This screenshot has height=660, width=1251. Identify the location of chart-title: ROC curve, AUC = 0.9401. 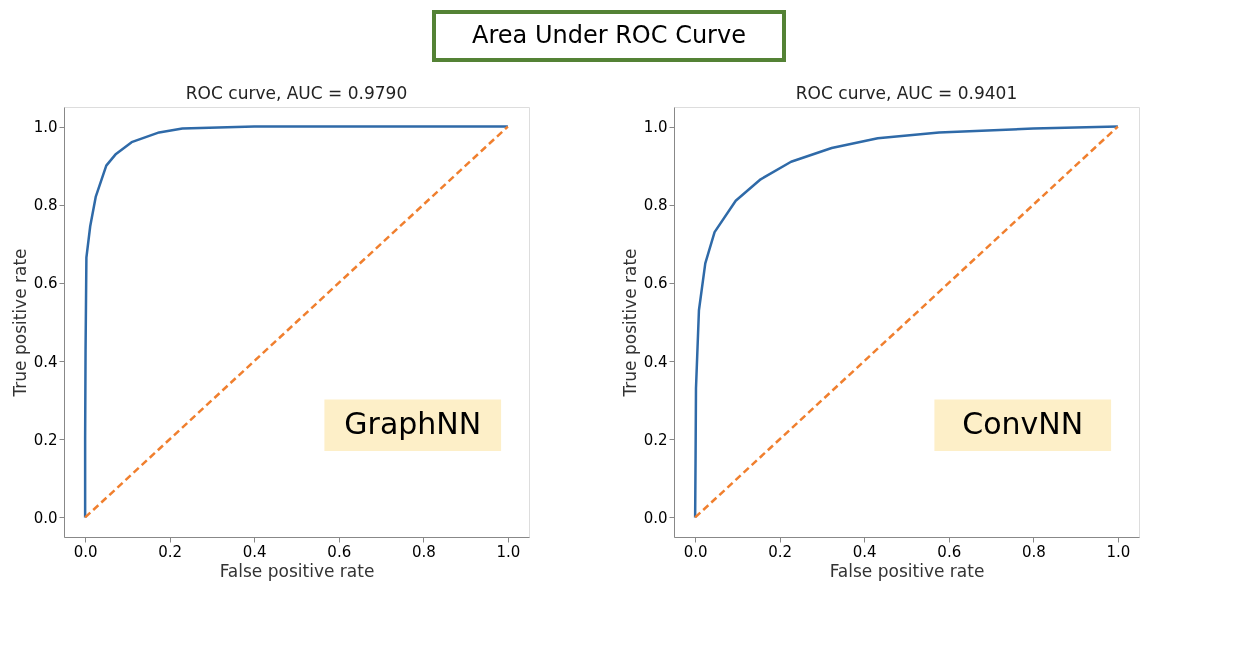
(906, 93).